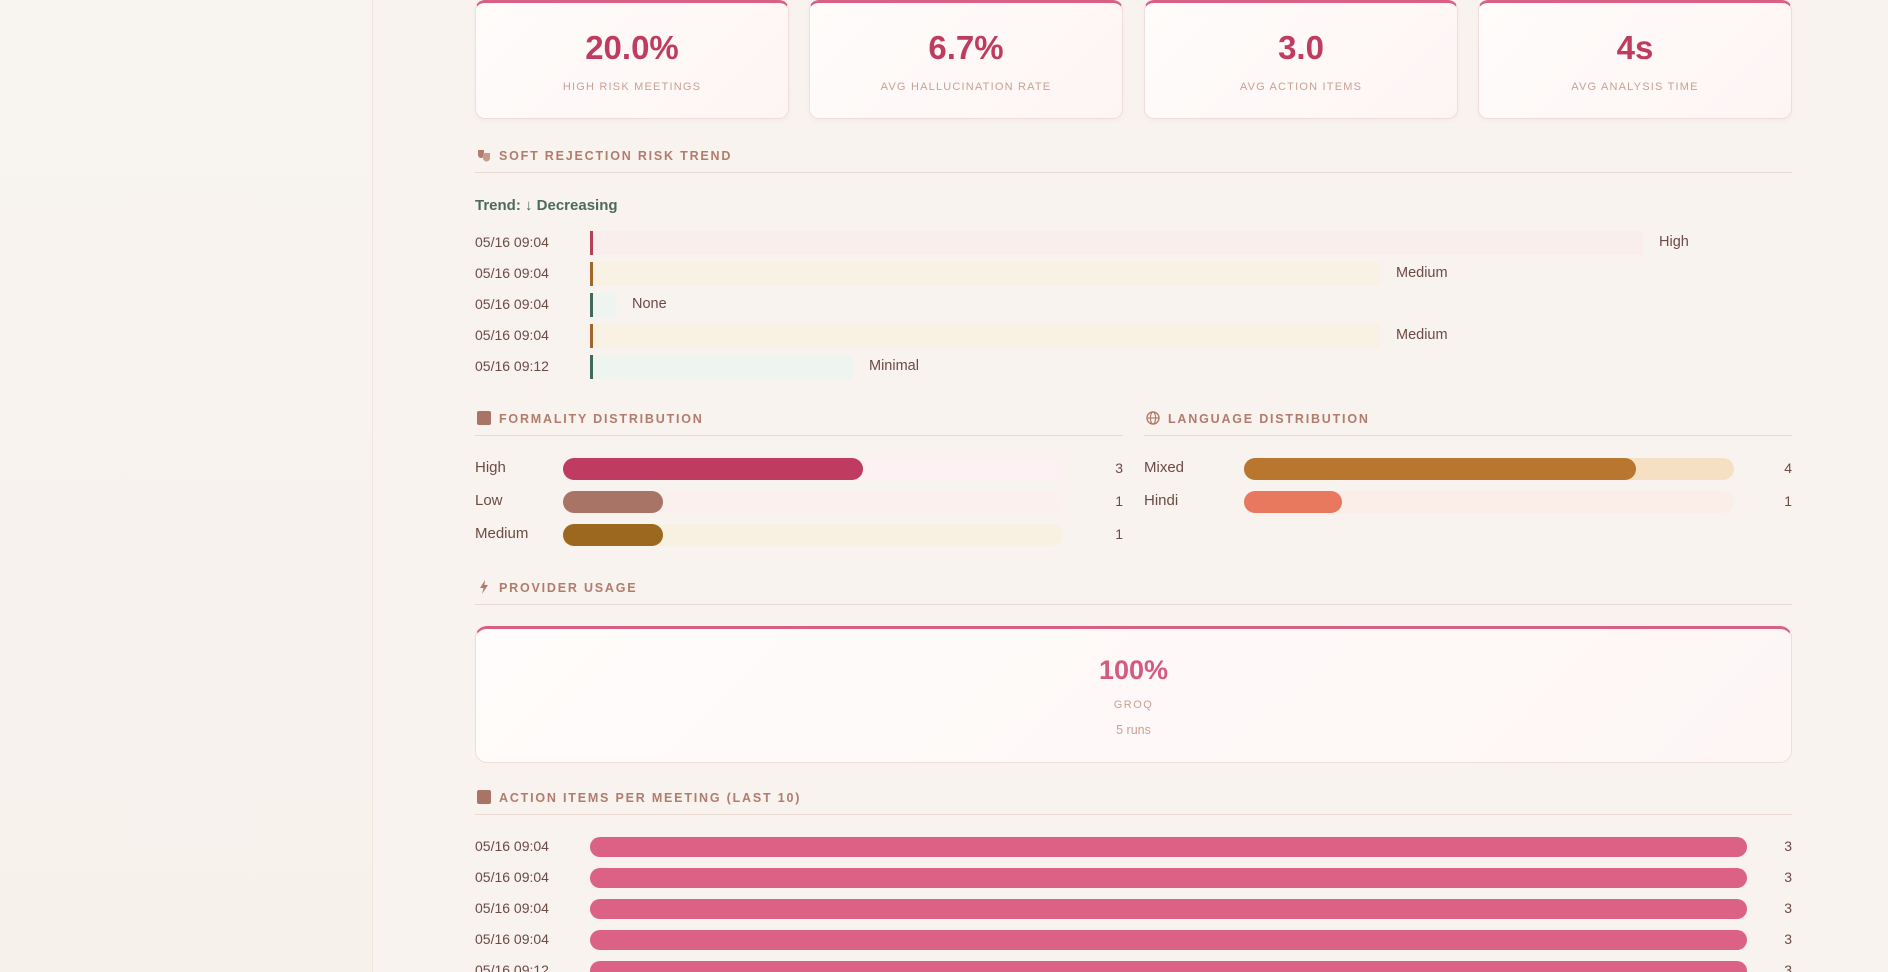 Image resolution: width=1888 pixels, height=972 pixels. Describe the element at coordinates (1133, 800) in the screenshot. I see `section-header-action-items: ACTION ITEMS PER MEETING (LAST 10)` at that location.